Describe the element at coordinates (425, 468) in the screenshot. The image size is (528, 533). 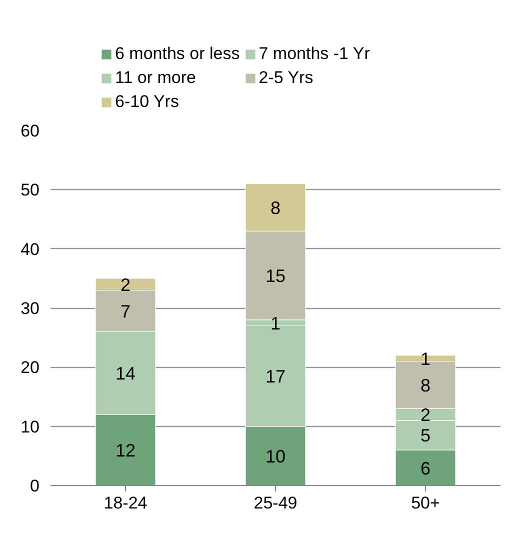
I see `data-label: 6` at that location.